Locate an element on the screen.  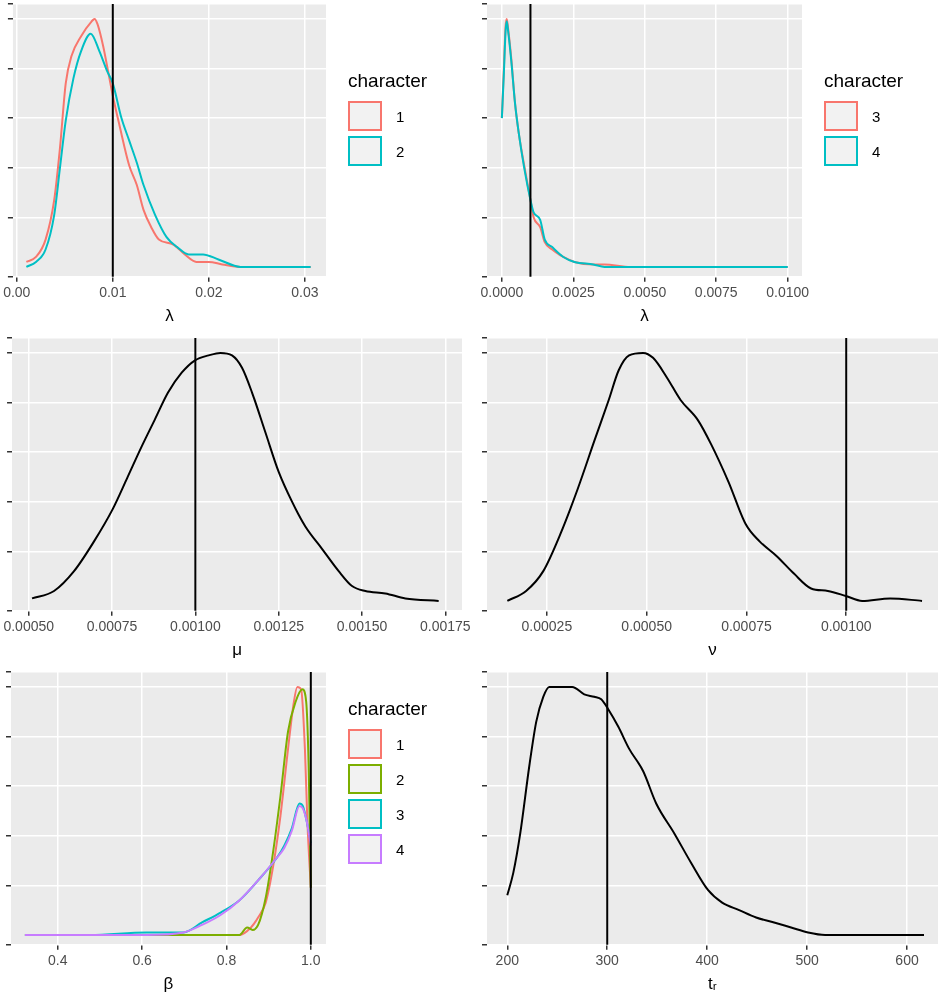
x-axis-title: tᵣ is located at coordinates (712, 984).